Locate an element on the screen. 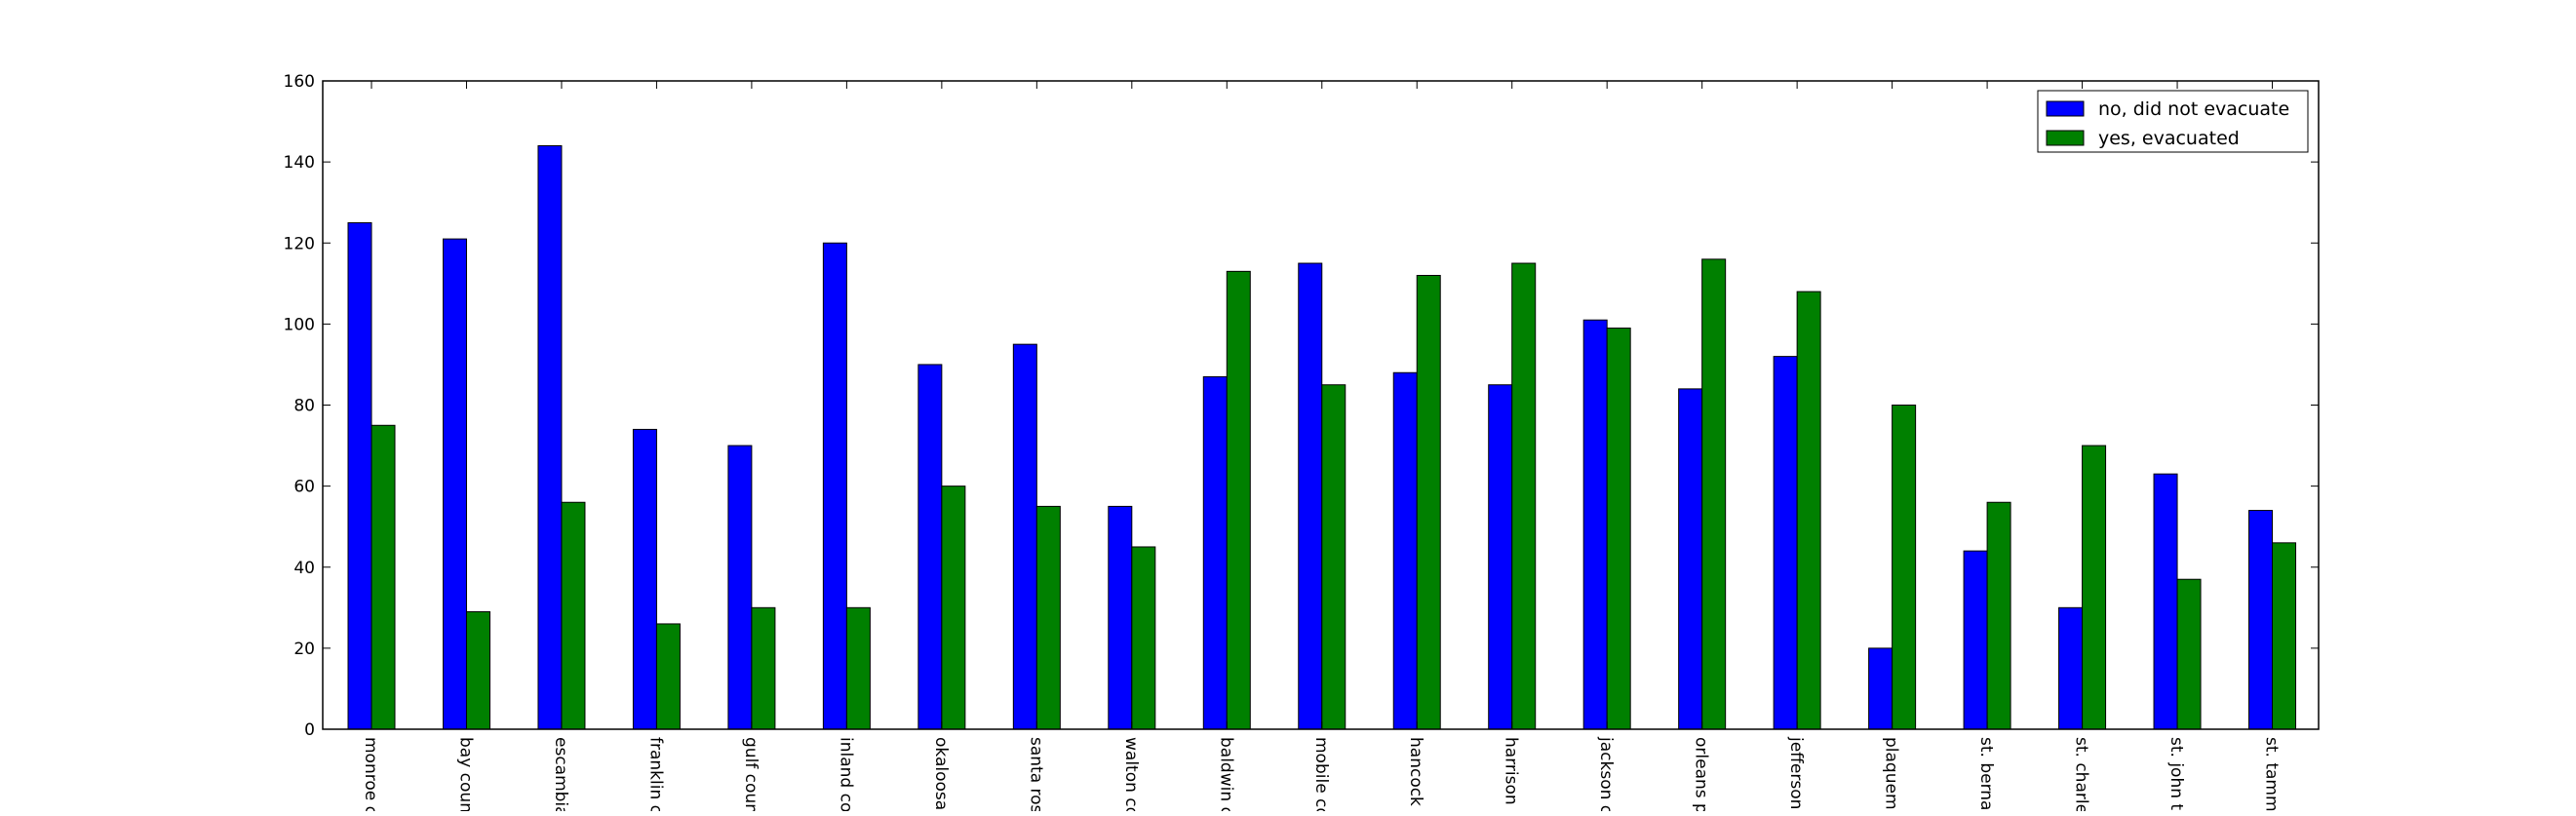 This screenshot has width=2576, height=816. x-tick-label-3: franklin c is located at coordinates (655, 774).